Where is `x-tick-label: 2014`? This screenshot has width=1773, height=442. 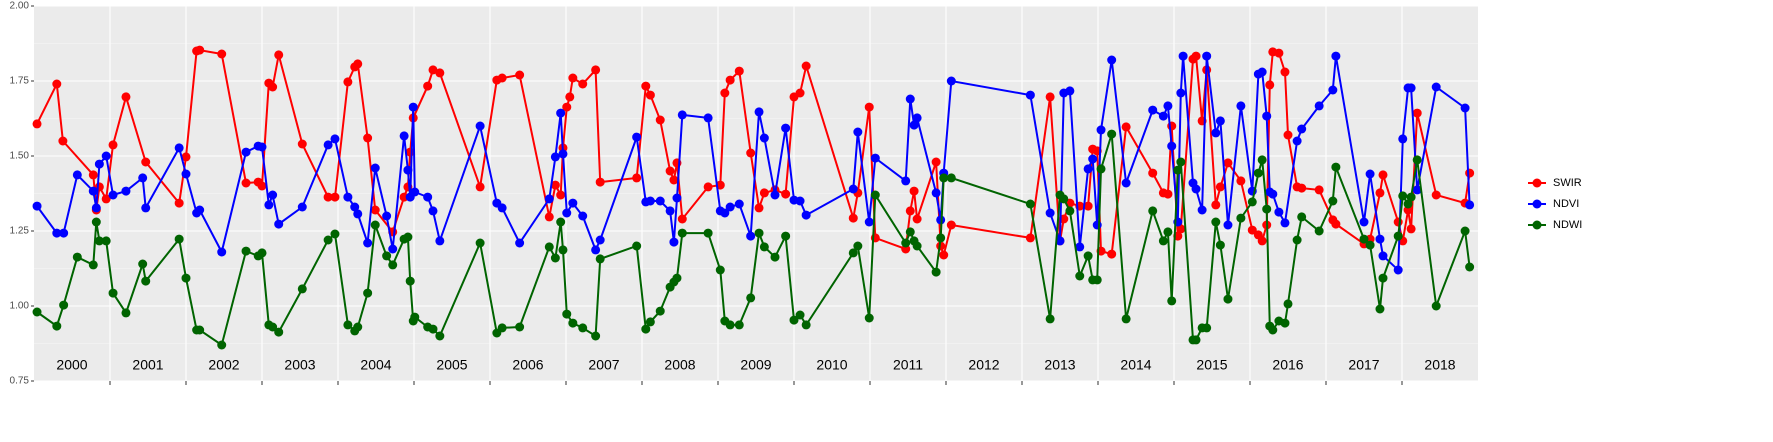
x-tick-label: 2014 is located at coordinates (1135, 365).